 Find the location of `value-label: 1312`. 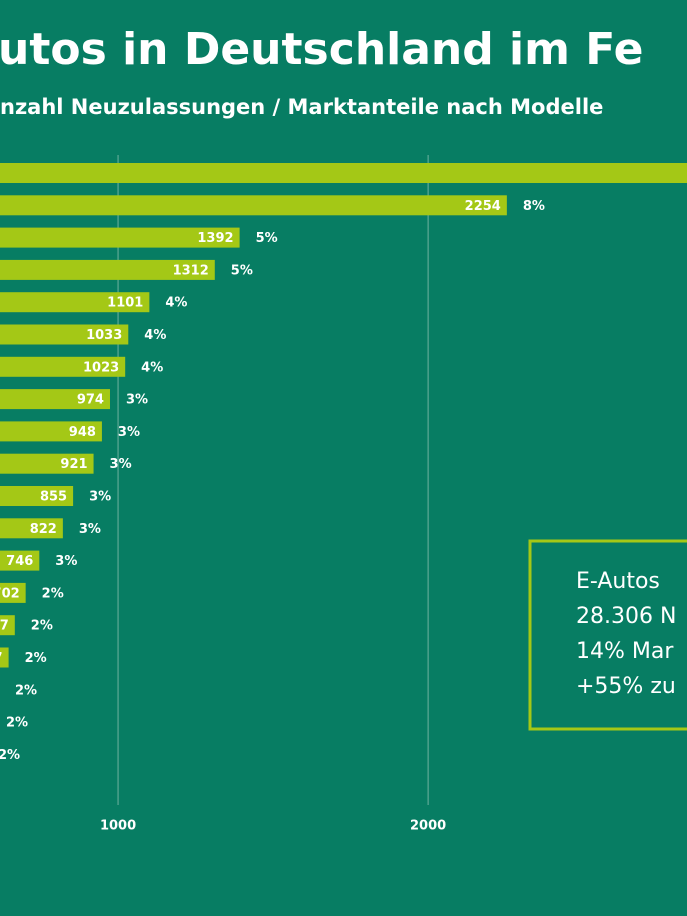

value-label: 1312 is located at coordinates (191, 270).